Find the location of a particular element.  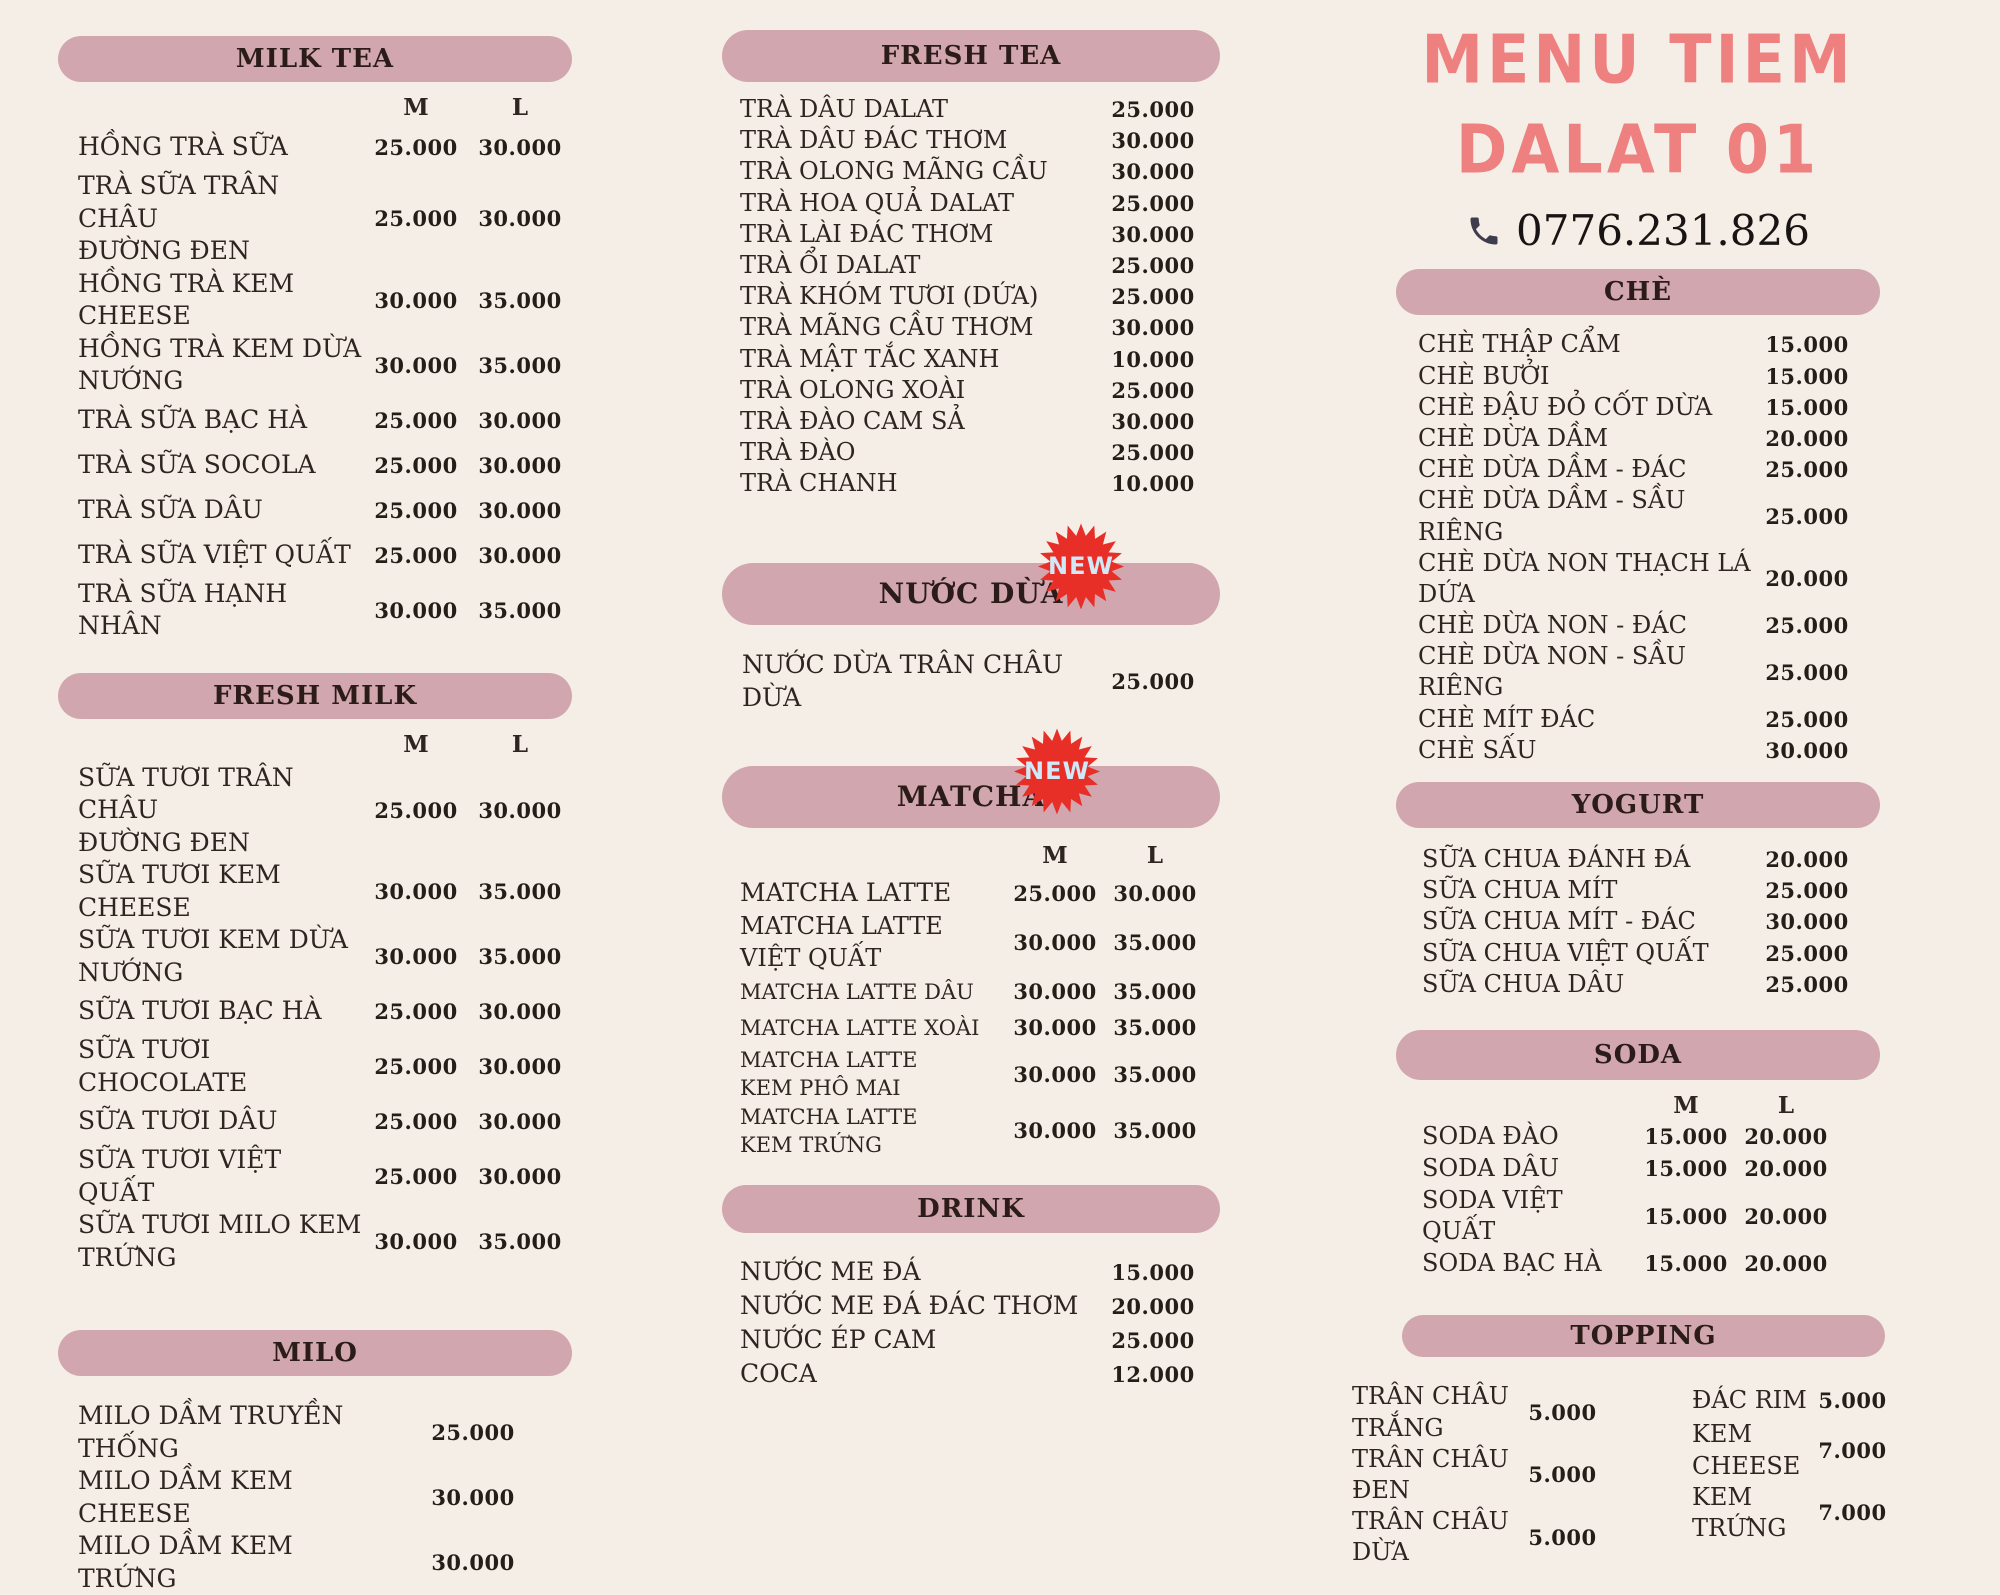

menu-title-line2: DALAT 01 is located at coordinates (1638, 150).